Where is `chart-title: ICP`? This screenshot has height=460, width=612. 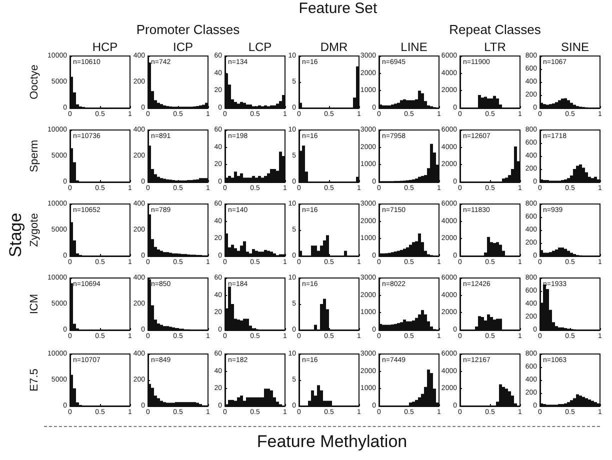 chart-title: ICP is located at coordinates (183, 47).